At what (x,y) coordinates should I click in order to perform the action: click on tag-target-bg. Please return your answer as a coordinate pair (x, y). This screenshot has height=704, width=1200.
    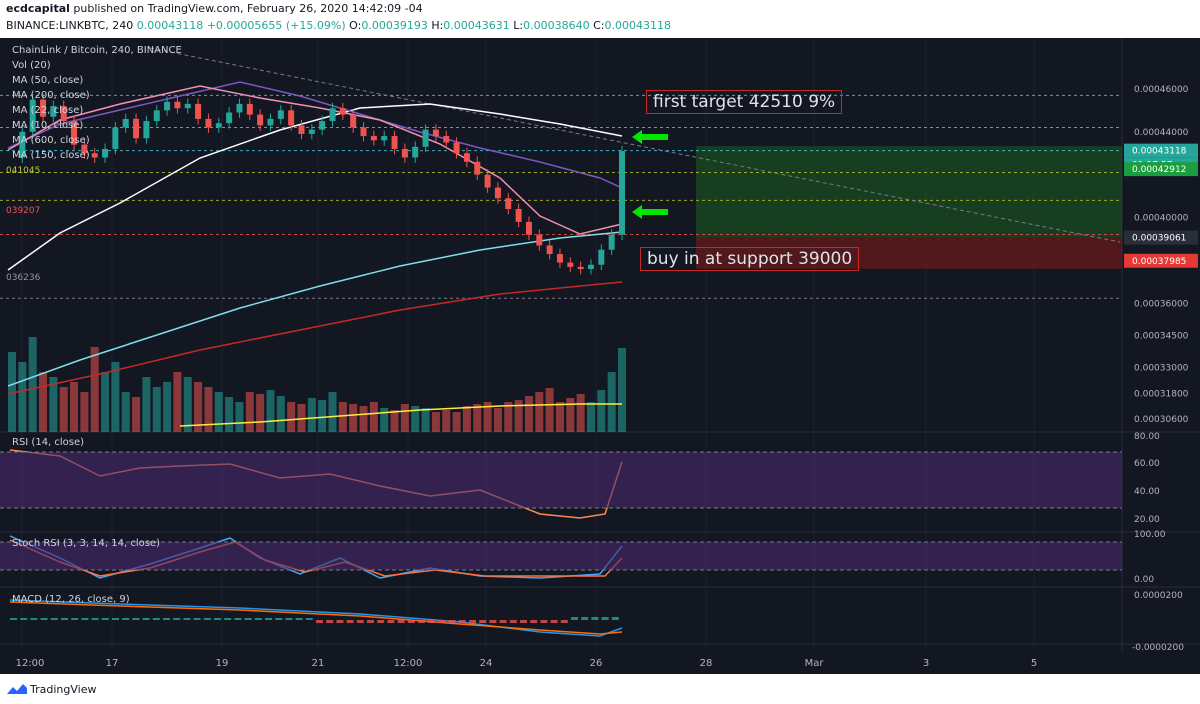
    Looking at the image, I should click on (1161, 169).